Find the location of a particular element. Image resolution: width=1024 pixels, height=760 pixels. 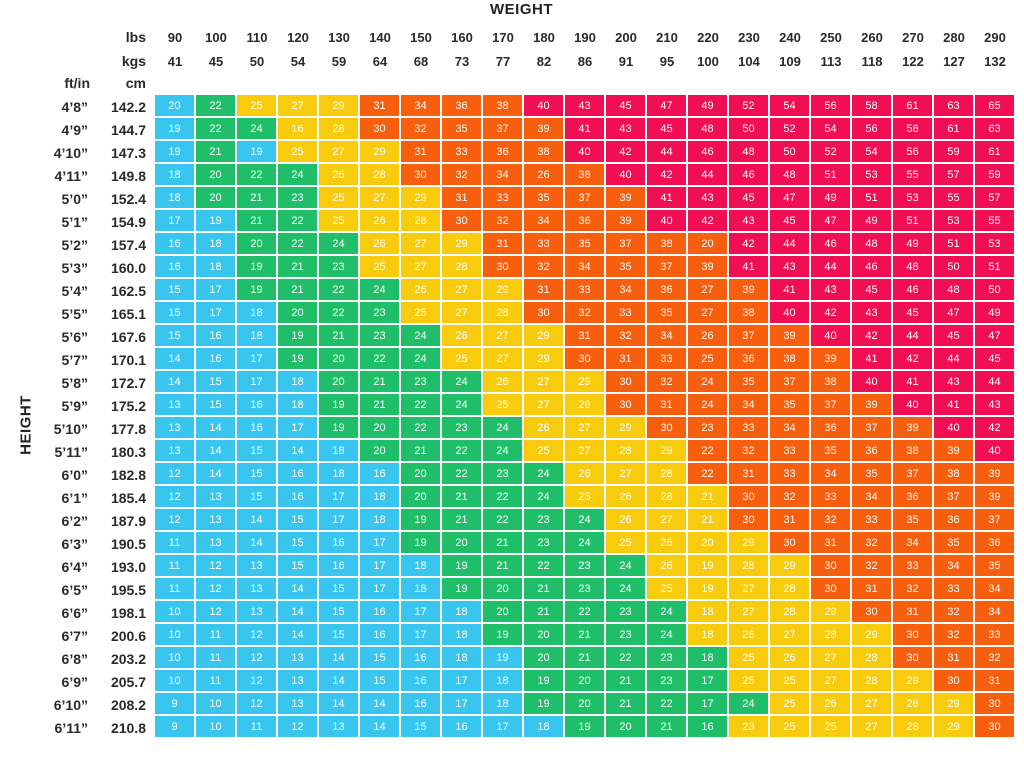

kgs-value: 109 is located at coordinates (790, 61).